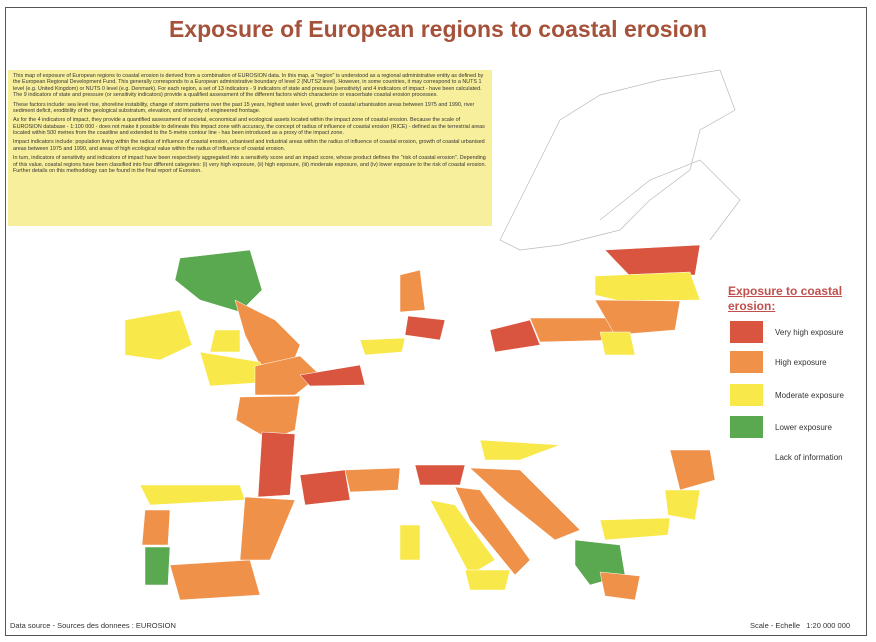 This screenshot has width=876, height=642. What do you see at coordinates (785, 298) in the screenshot?
I see `legend-title: Exposure to coastal erosion:` at bounding box center [785, 298].